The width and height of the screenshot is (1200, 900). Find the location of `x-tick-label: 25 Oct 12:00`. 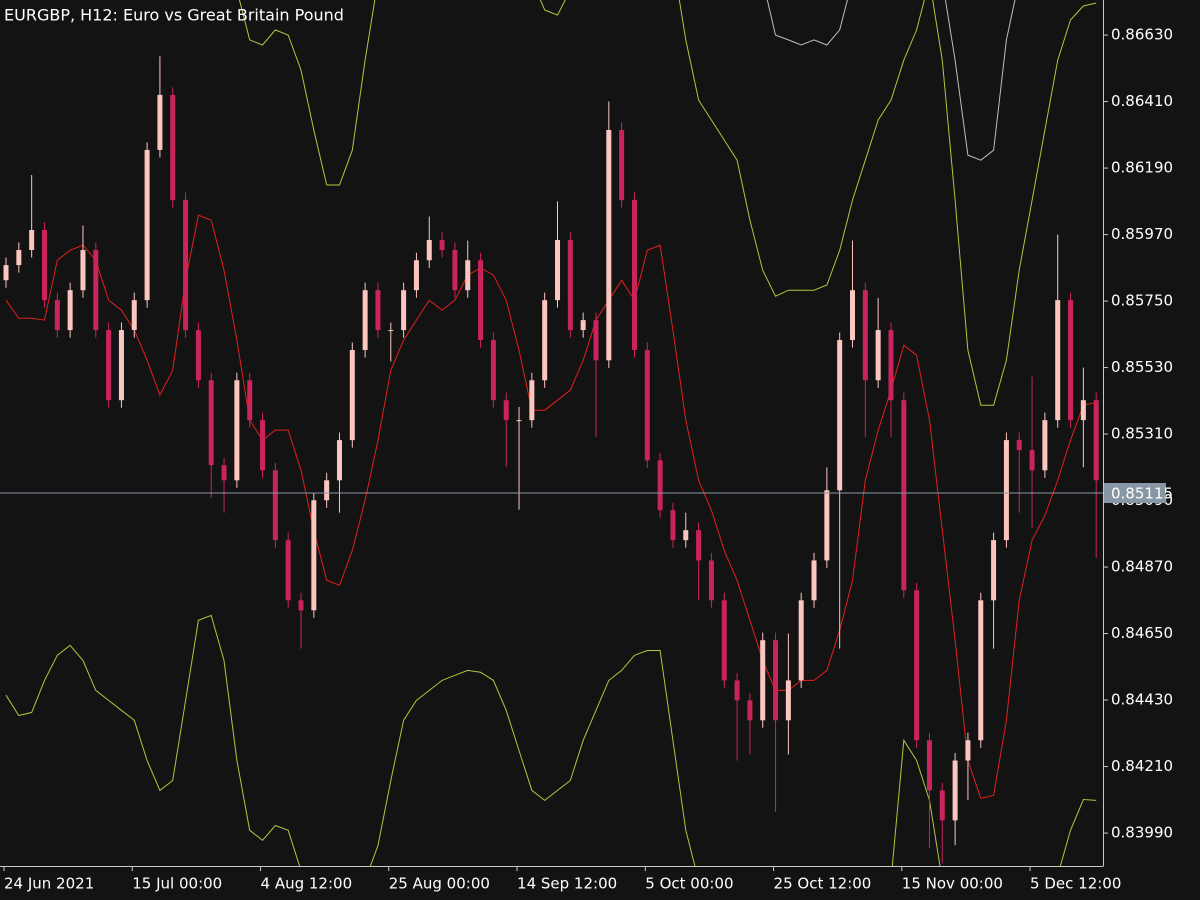

x-tick-label: 25 Oct 12:00 is located at coordinates (823, 884).